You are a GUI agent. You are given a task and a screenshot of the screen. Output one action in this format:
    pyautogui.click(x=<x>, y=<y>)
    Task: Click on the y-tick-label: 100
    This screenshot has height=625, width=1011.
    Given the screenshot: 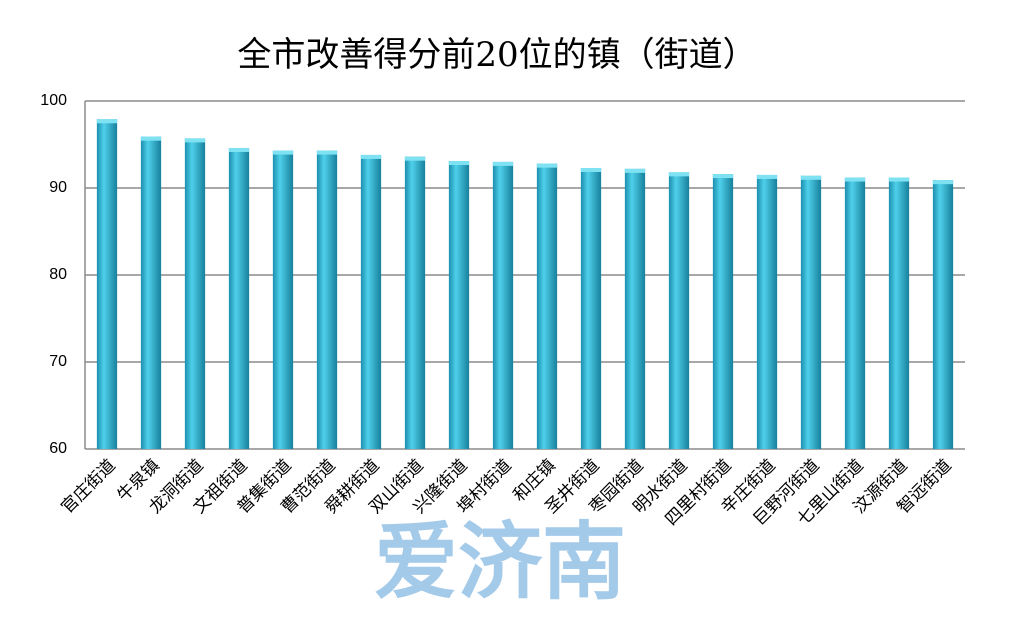 What is the action you would take?
    pyautogui.click(x=53, y=100)
    